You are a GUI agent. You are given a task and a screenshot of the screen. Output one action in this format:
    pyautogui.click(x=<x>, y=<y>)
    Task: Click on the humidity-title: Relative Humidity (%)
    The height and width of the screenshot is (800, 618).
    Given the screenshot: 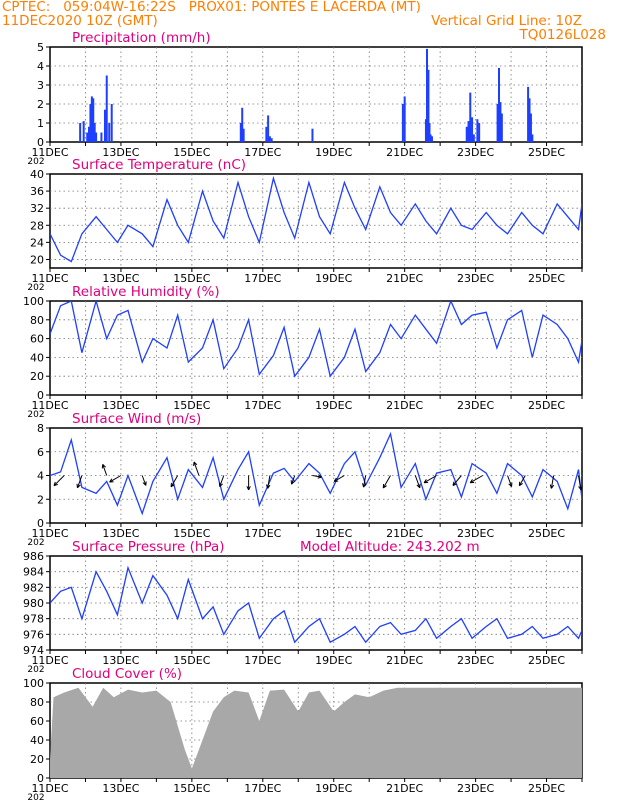 What is the action you would take?
    pyautogui.click(x=146, y=292)
    